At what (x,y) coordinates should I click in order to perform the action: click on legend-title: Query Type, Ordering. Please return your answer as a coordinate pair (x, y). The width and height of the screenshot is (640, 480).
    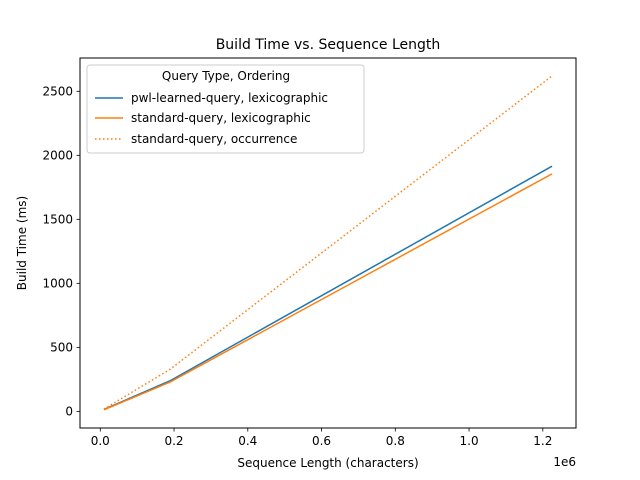
    Looking at the image, I should click on (226, 76).